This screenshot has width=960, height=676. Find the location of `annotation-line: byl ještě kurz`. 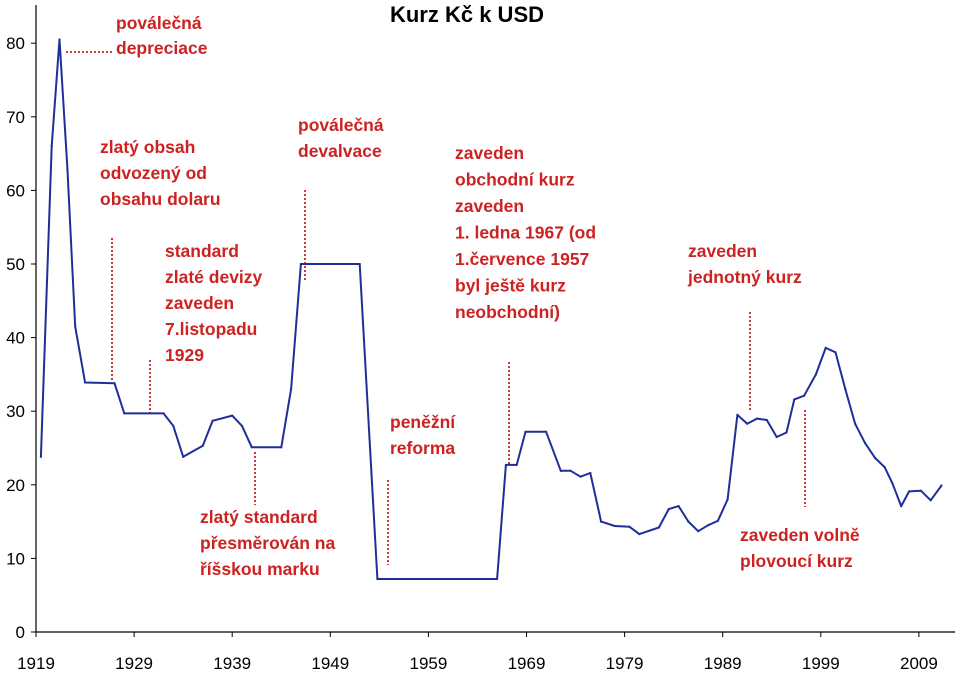

annotation-line: byl ještě kurz is located at coordinates (510, 286).